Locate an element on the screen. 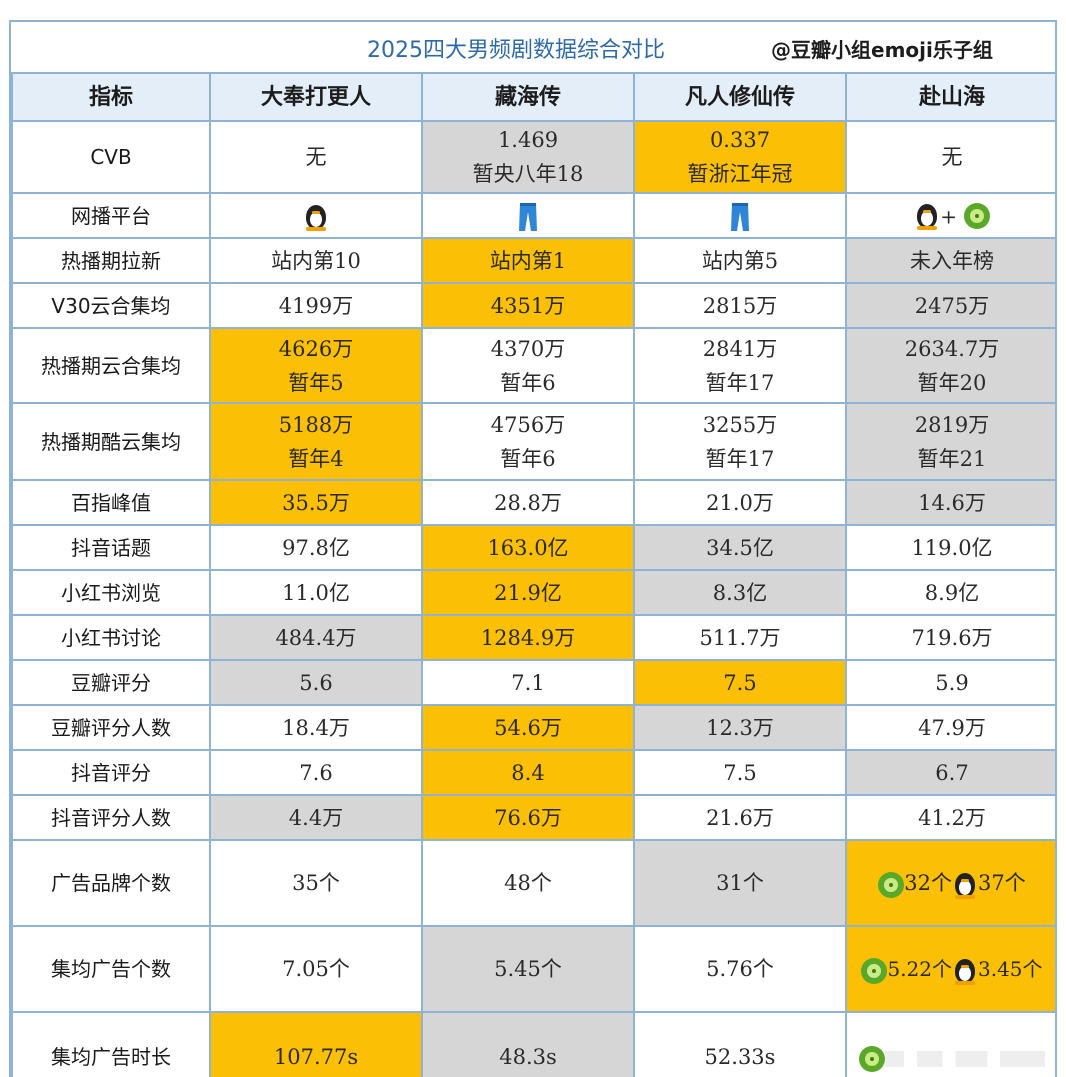  table-row-new-users: 热播期拉新 站内第10 站内第1 站内第5 未入年榜 is located at coordinates (533, 260).